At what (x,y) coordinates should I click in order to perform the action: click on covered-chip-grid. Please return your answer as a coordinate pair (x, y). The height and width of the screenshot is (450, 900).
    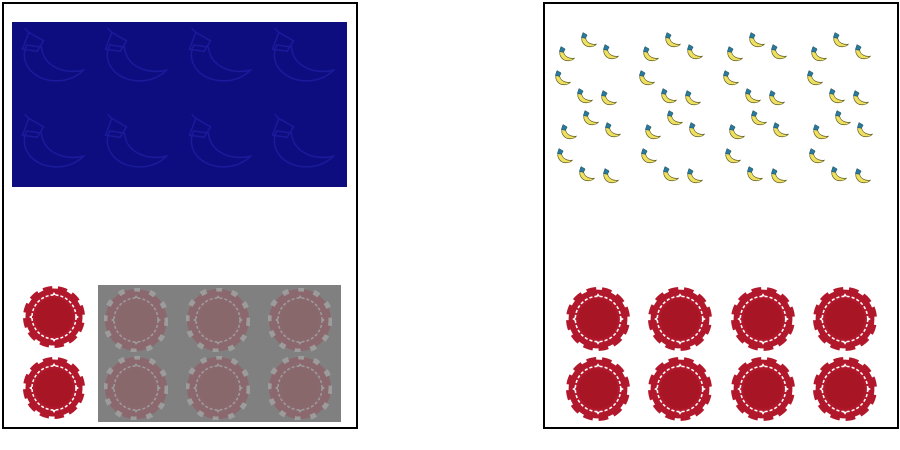
    Looking at the image, I should click on (219, 353).